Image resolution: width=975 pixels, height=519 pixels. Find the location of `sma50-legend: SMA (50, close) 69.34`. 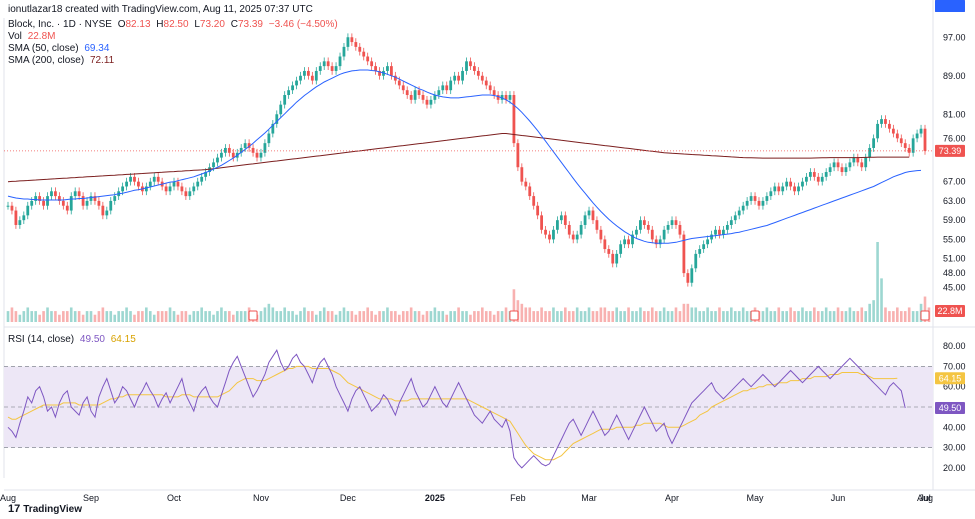

sma50-legend: SMA (50, close) 69.34 is located at coordinates (58, 49).